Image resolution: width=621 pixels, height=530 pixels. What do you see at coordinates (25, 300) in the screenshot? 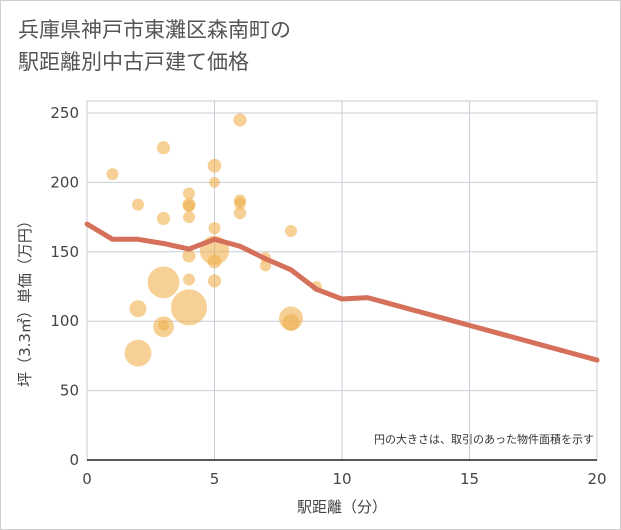
I see `y-axis-label: 坪（3.3㎡）単価（万円）` at bounding box center [25, 300].